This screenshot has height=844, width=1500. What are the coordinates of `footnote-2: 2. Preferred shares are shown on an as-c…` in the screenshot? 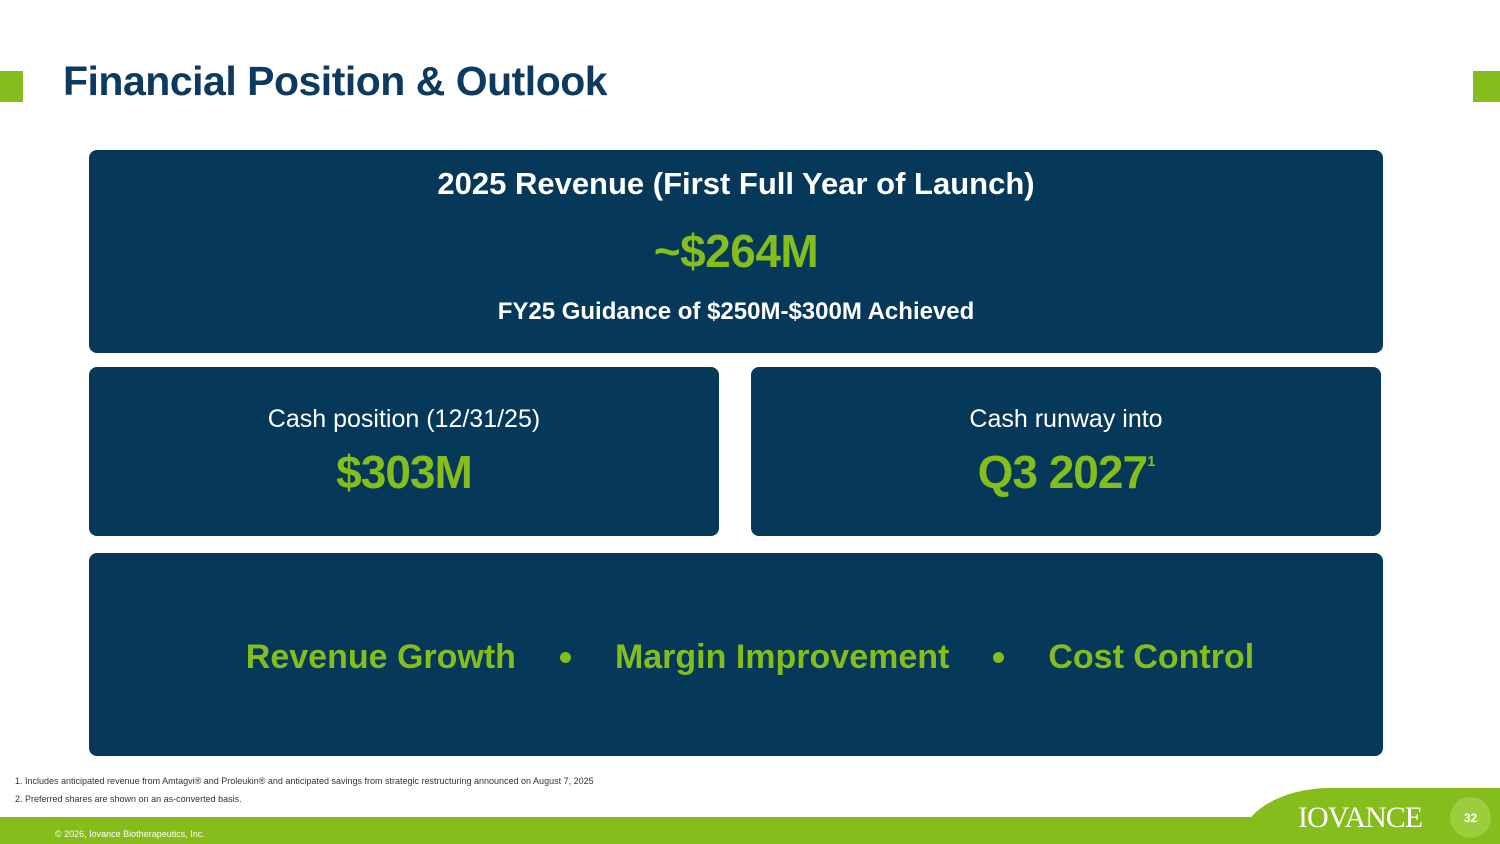 It's located at (128, 799).